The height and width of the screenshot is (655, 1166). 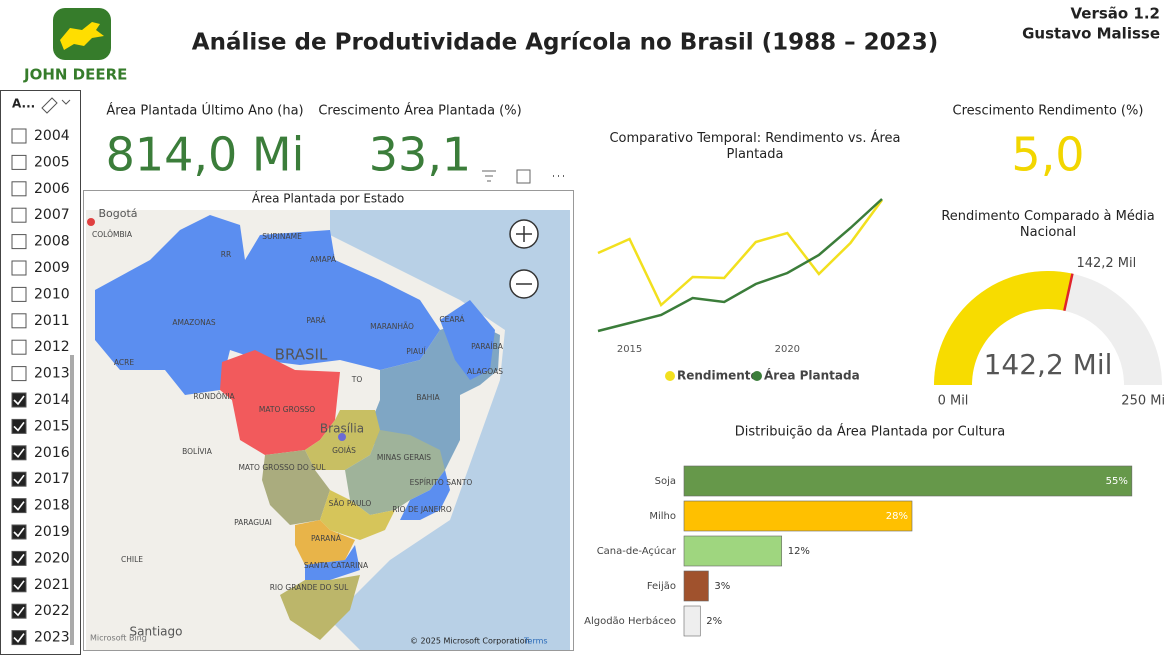 I want to click on slicer-item: 2007, so click(x=52, y=215).